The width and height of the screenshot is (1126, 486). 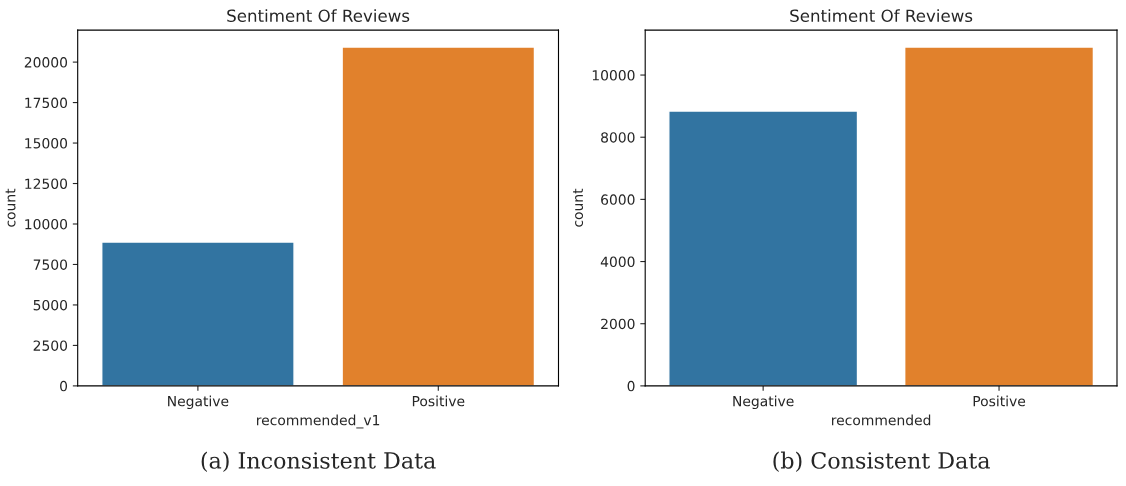 I want to click on y-tick-label: 6000, so click(x=618, y=199).